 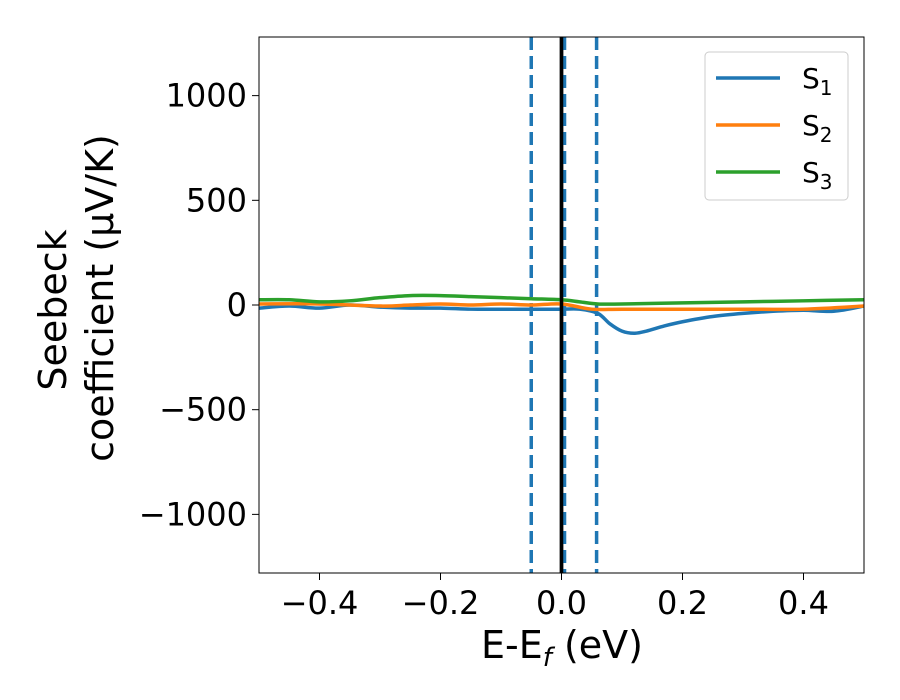 What do you see at coordinates (203, 410) in the screenshot?
I see `y-tick-label: −500` at bounding box center [203, 410].